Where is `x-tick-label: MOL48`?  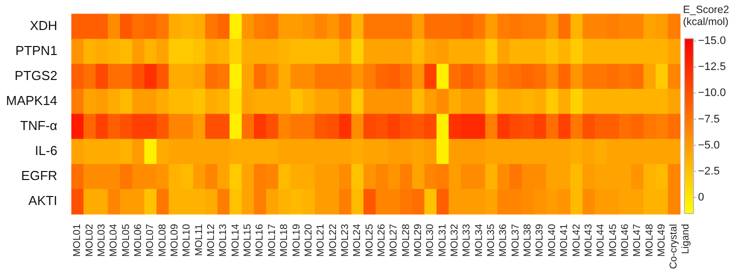 x-tick-label: MOL48 is located at coordinates (650, 240).